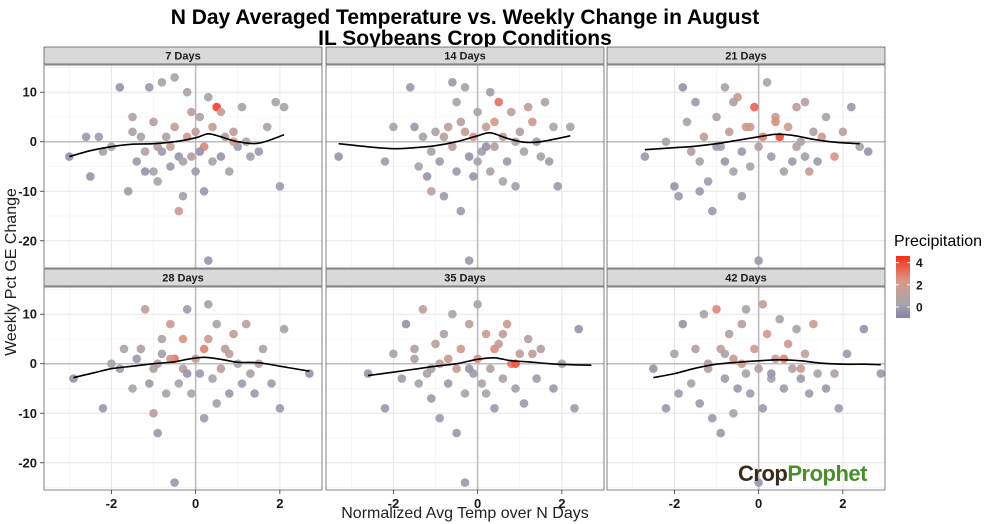 This screenshot has height=524, width=1000. I want to click on legend-tick-label: 0, so click(919, 307).